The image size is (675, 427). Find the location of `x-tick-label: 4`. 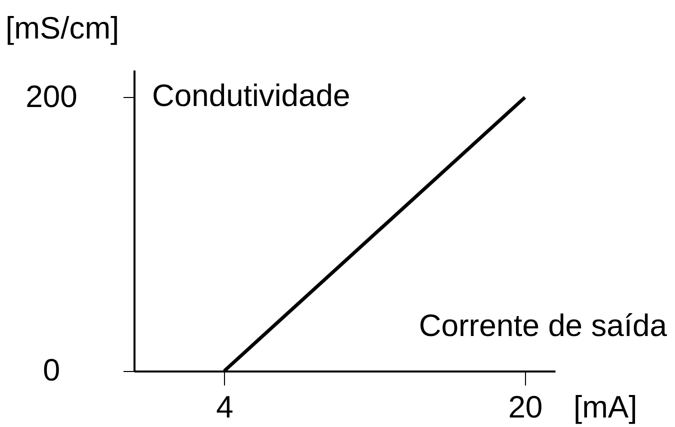

x-tick-label: 4 is located at coordinates (225, 407).